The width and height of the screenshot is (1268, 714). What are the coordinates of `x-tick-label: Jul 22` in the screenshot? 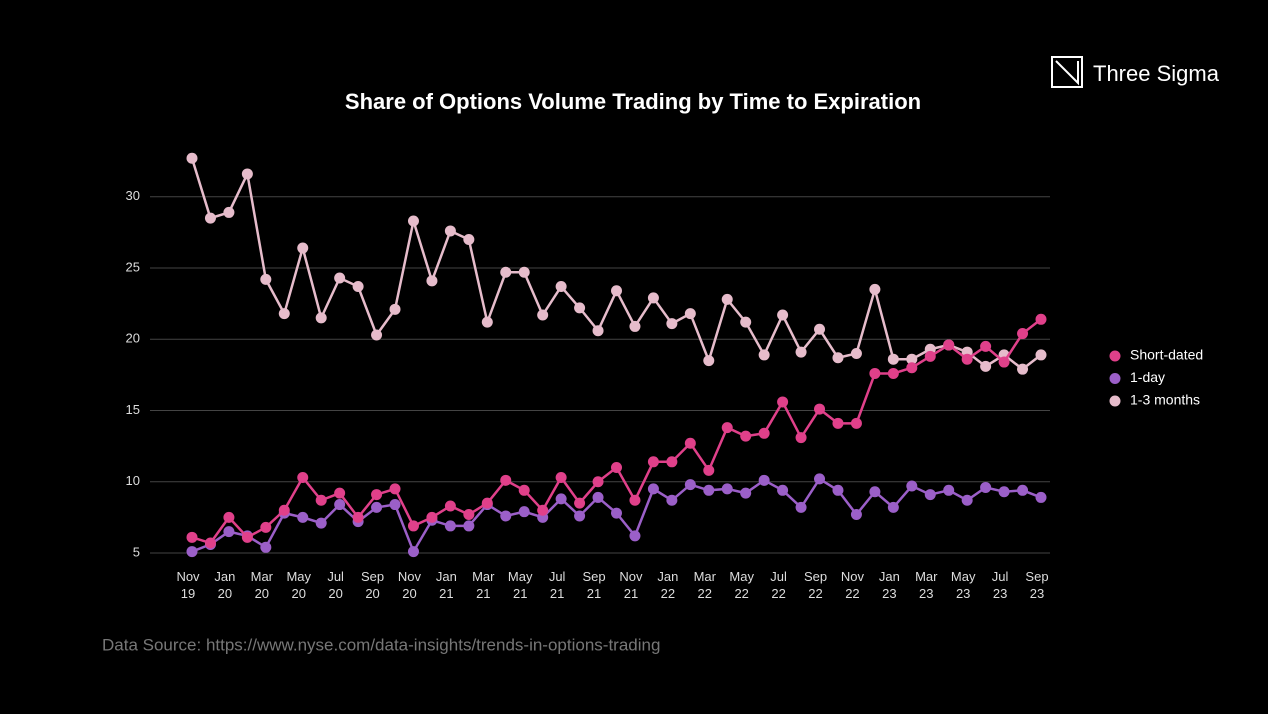 It's located at (778, 585).